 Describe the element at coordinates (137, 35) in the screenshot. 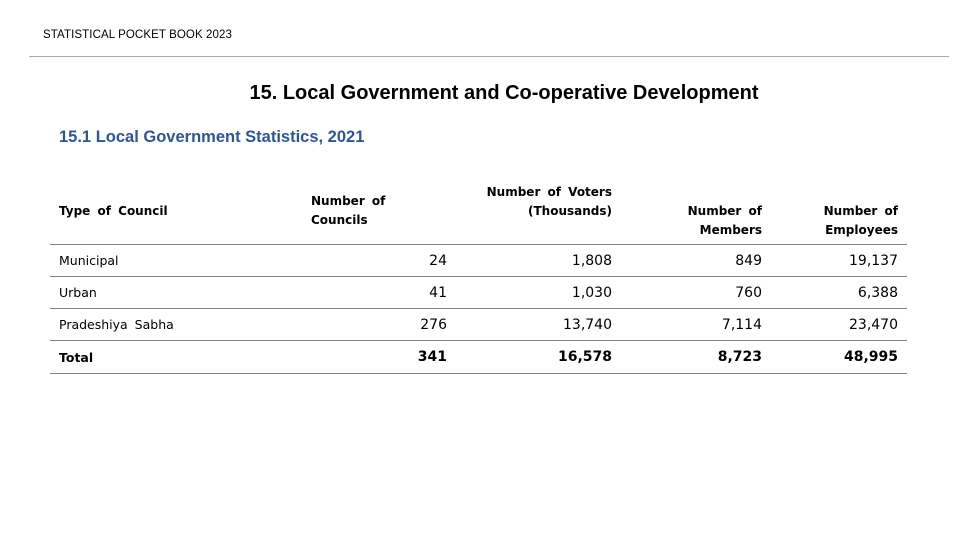

I see `running-header: STATISTICAL POCKET BOOK 2023` at that location.